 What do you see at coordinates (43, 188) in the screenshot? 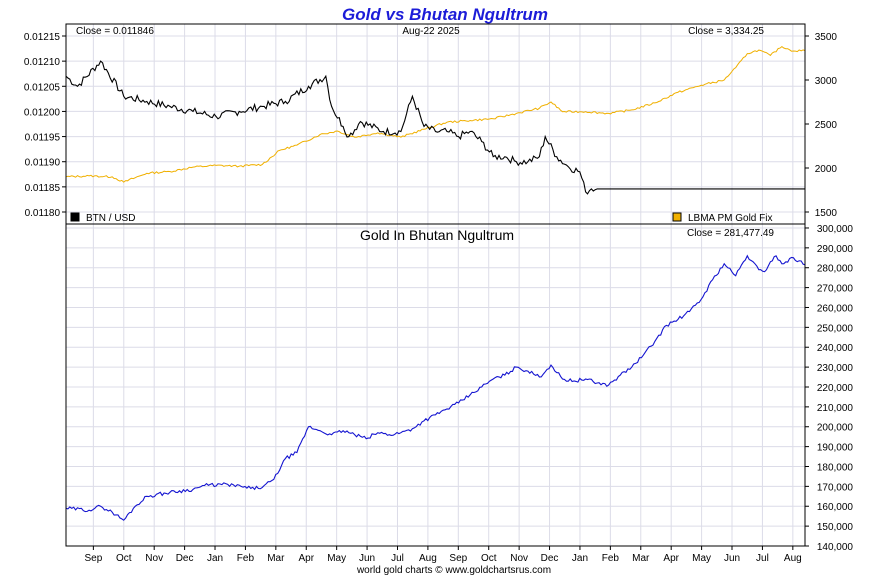
I see `left-tick-label: 0.01185` at bounding box center [43, 188].